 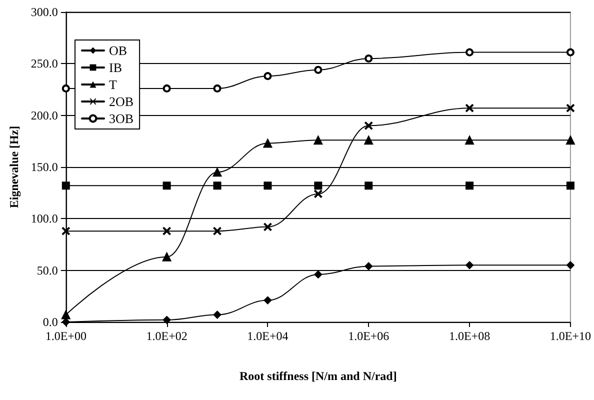 I want to click on y-tick-label: 50.0, so click(x=47, y=270).